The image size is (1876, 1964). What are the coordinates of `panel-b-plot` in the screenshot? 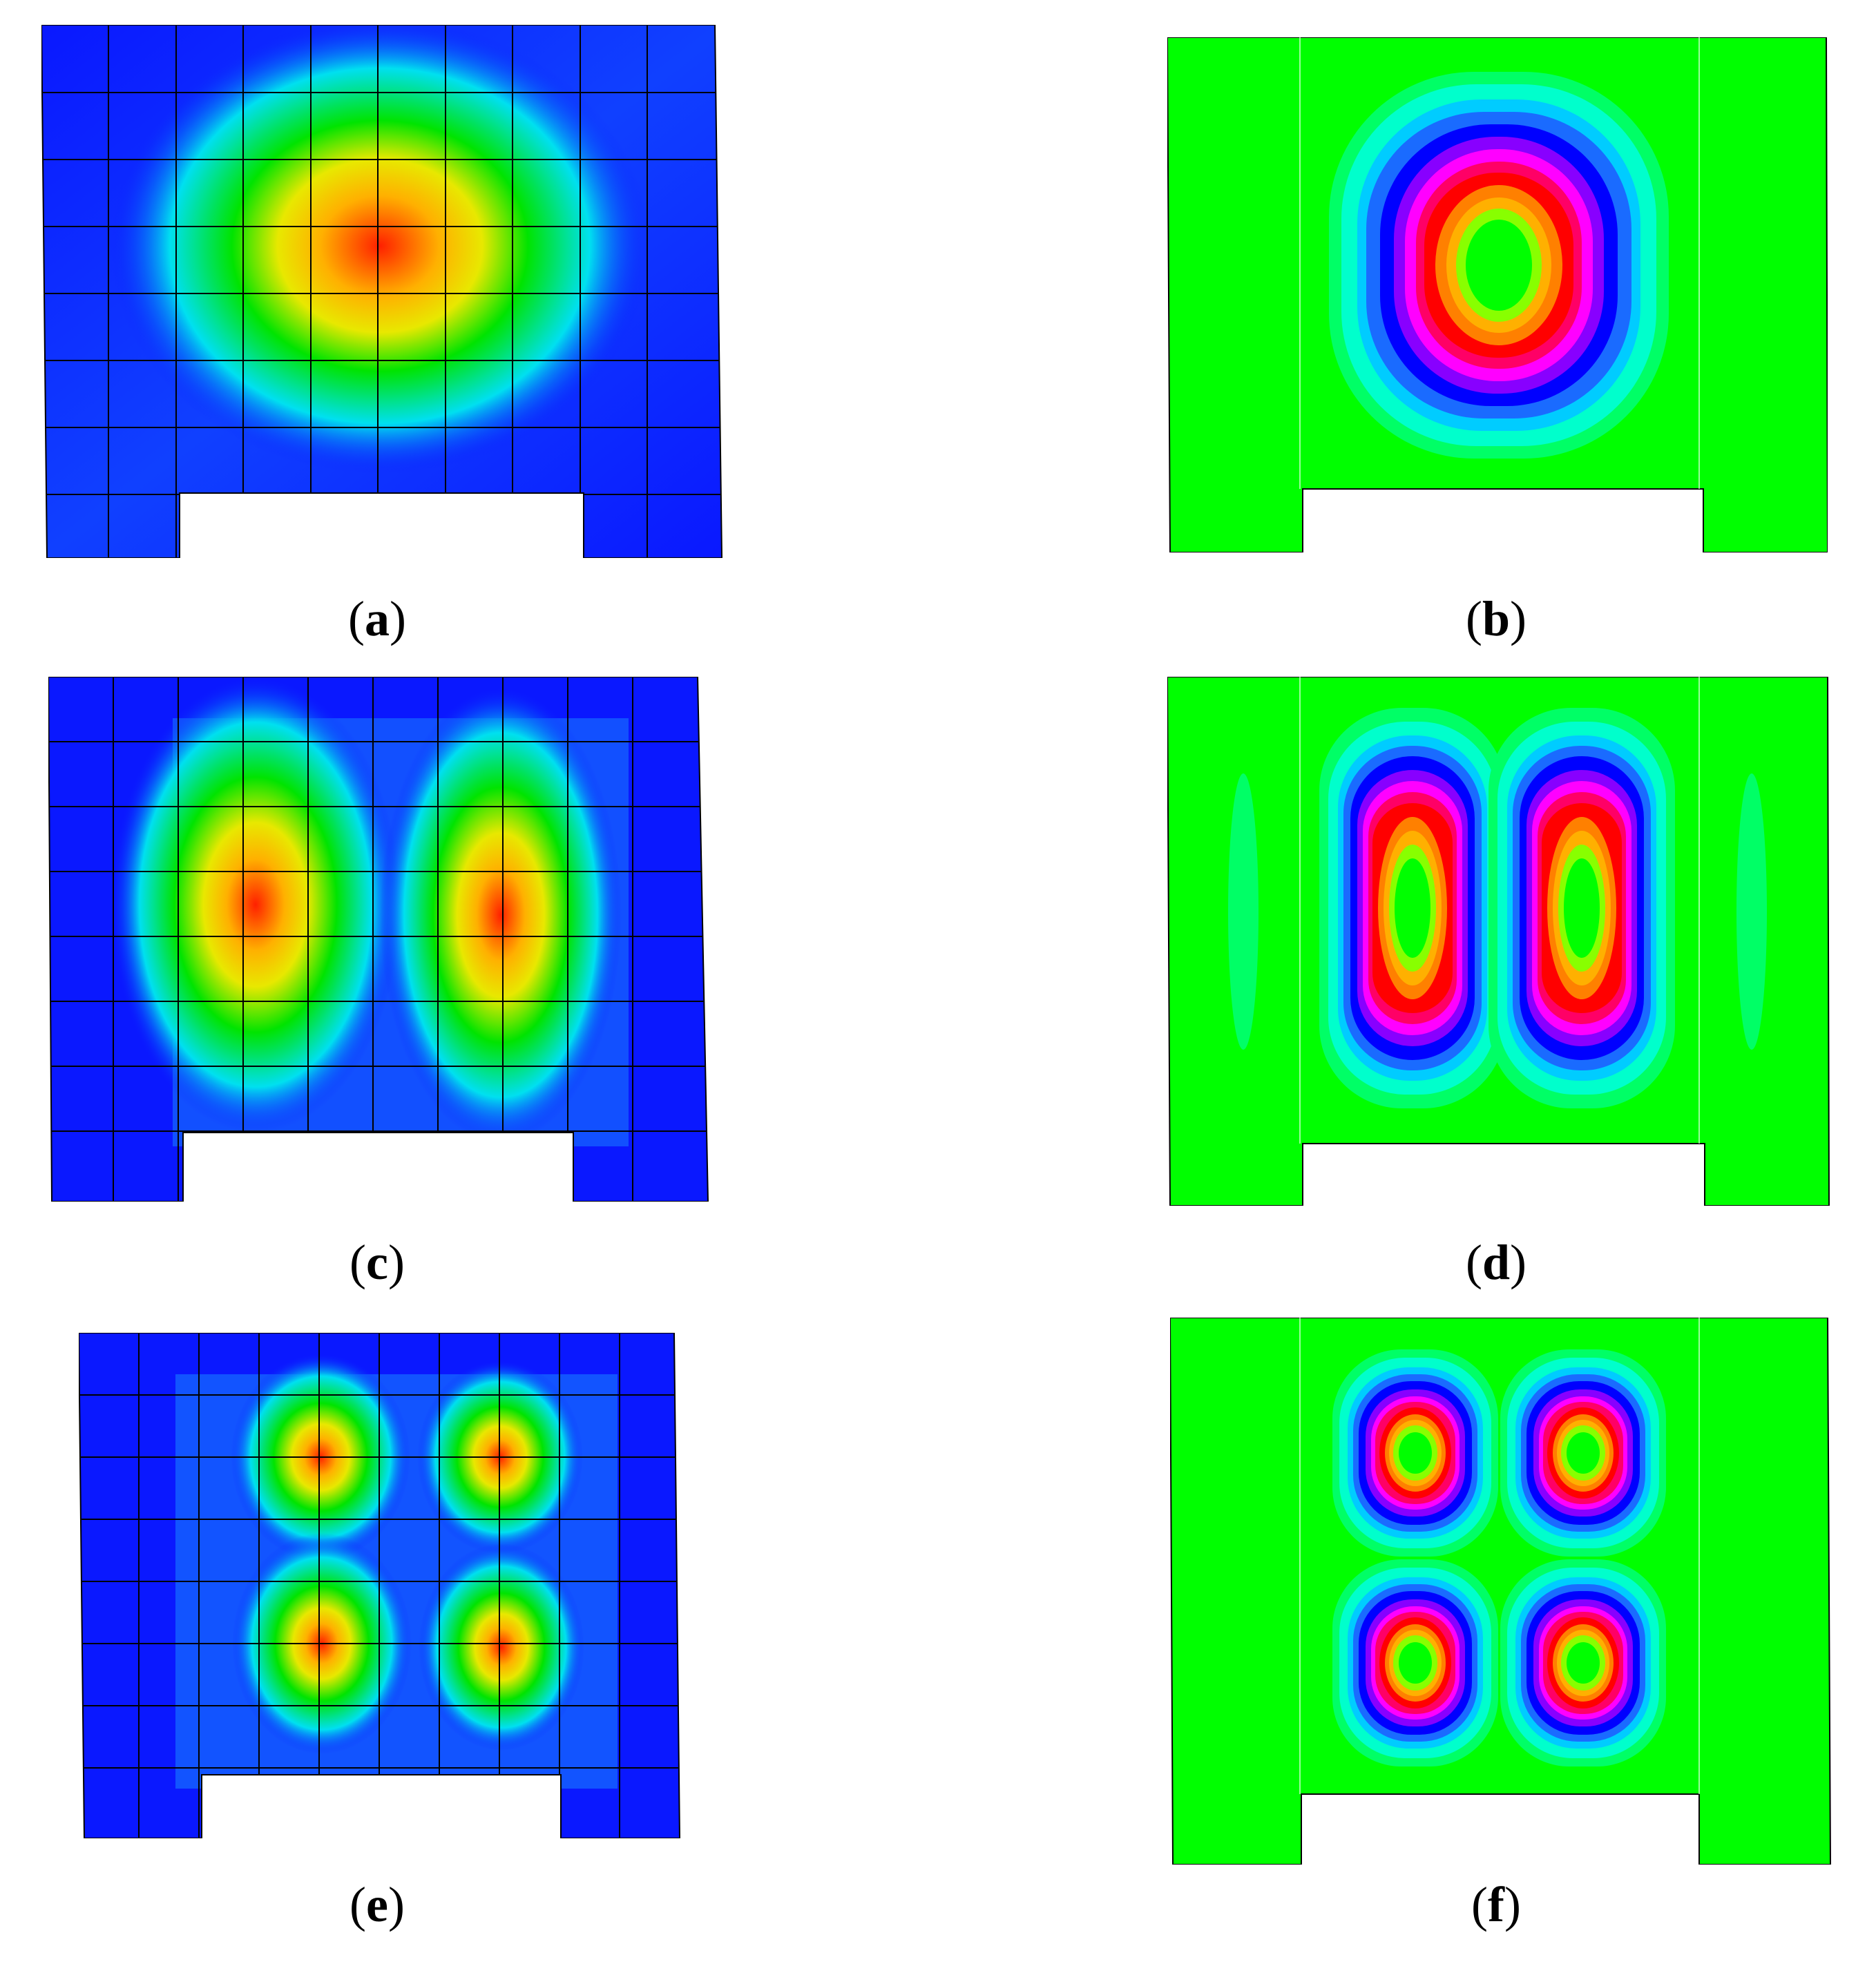 It's located at (1497, 294).